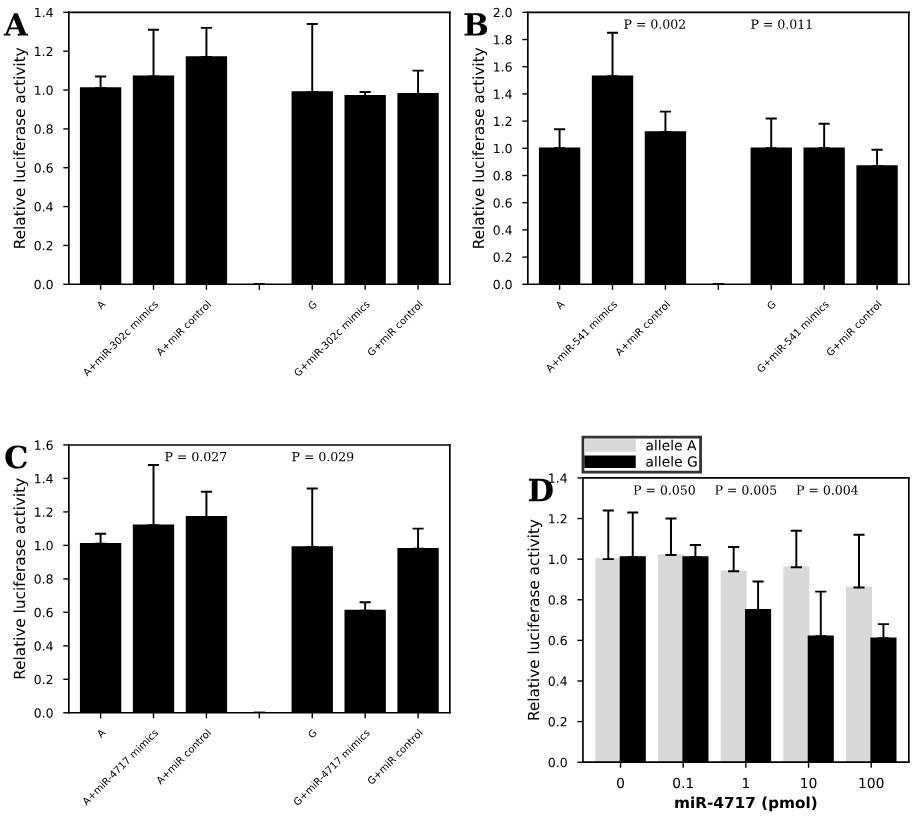 This screenshot has width=918, height=824. Describe the element at coordinates (476, 24) in the screenshot. I see `chart-title: B` at that location.